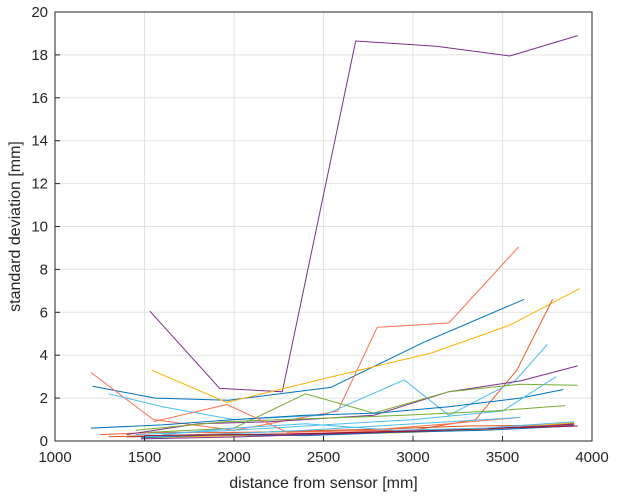 This screenshot has height=498, width=619. What do you see at coordinates (39, 98) in the screenshot?
I see `y-tick-label: 16` at bounding box center [39, 98].